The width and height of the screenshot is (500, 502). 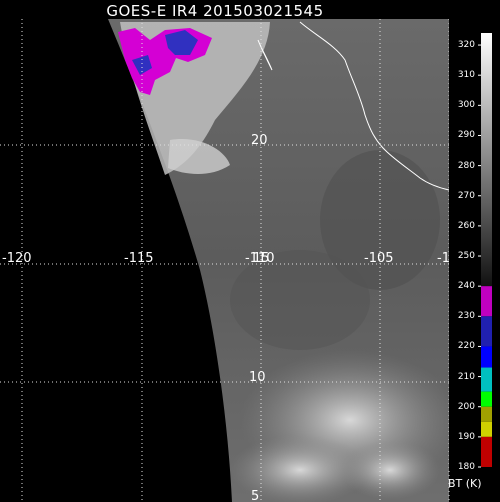 What do you see at coordinates (257, 377) in the screenshot?
I see `latitude-label: 10` at bounding box center [257, 377].